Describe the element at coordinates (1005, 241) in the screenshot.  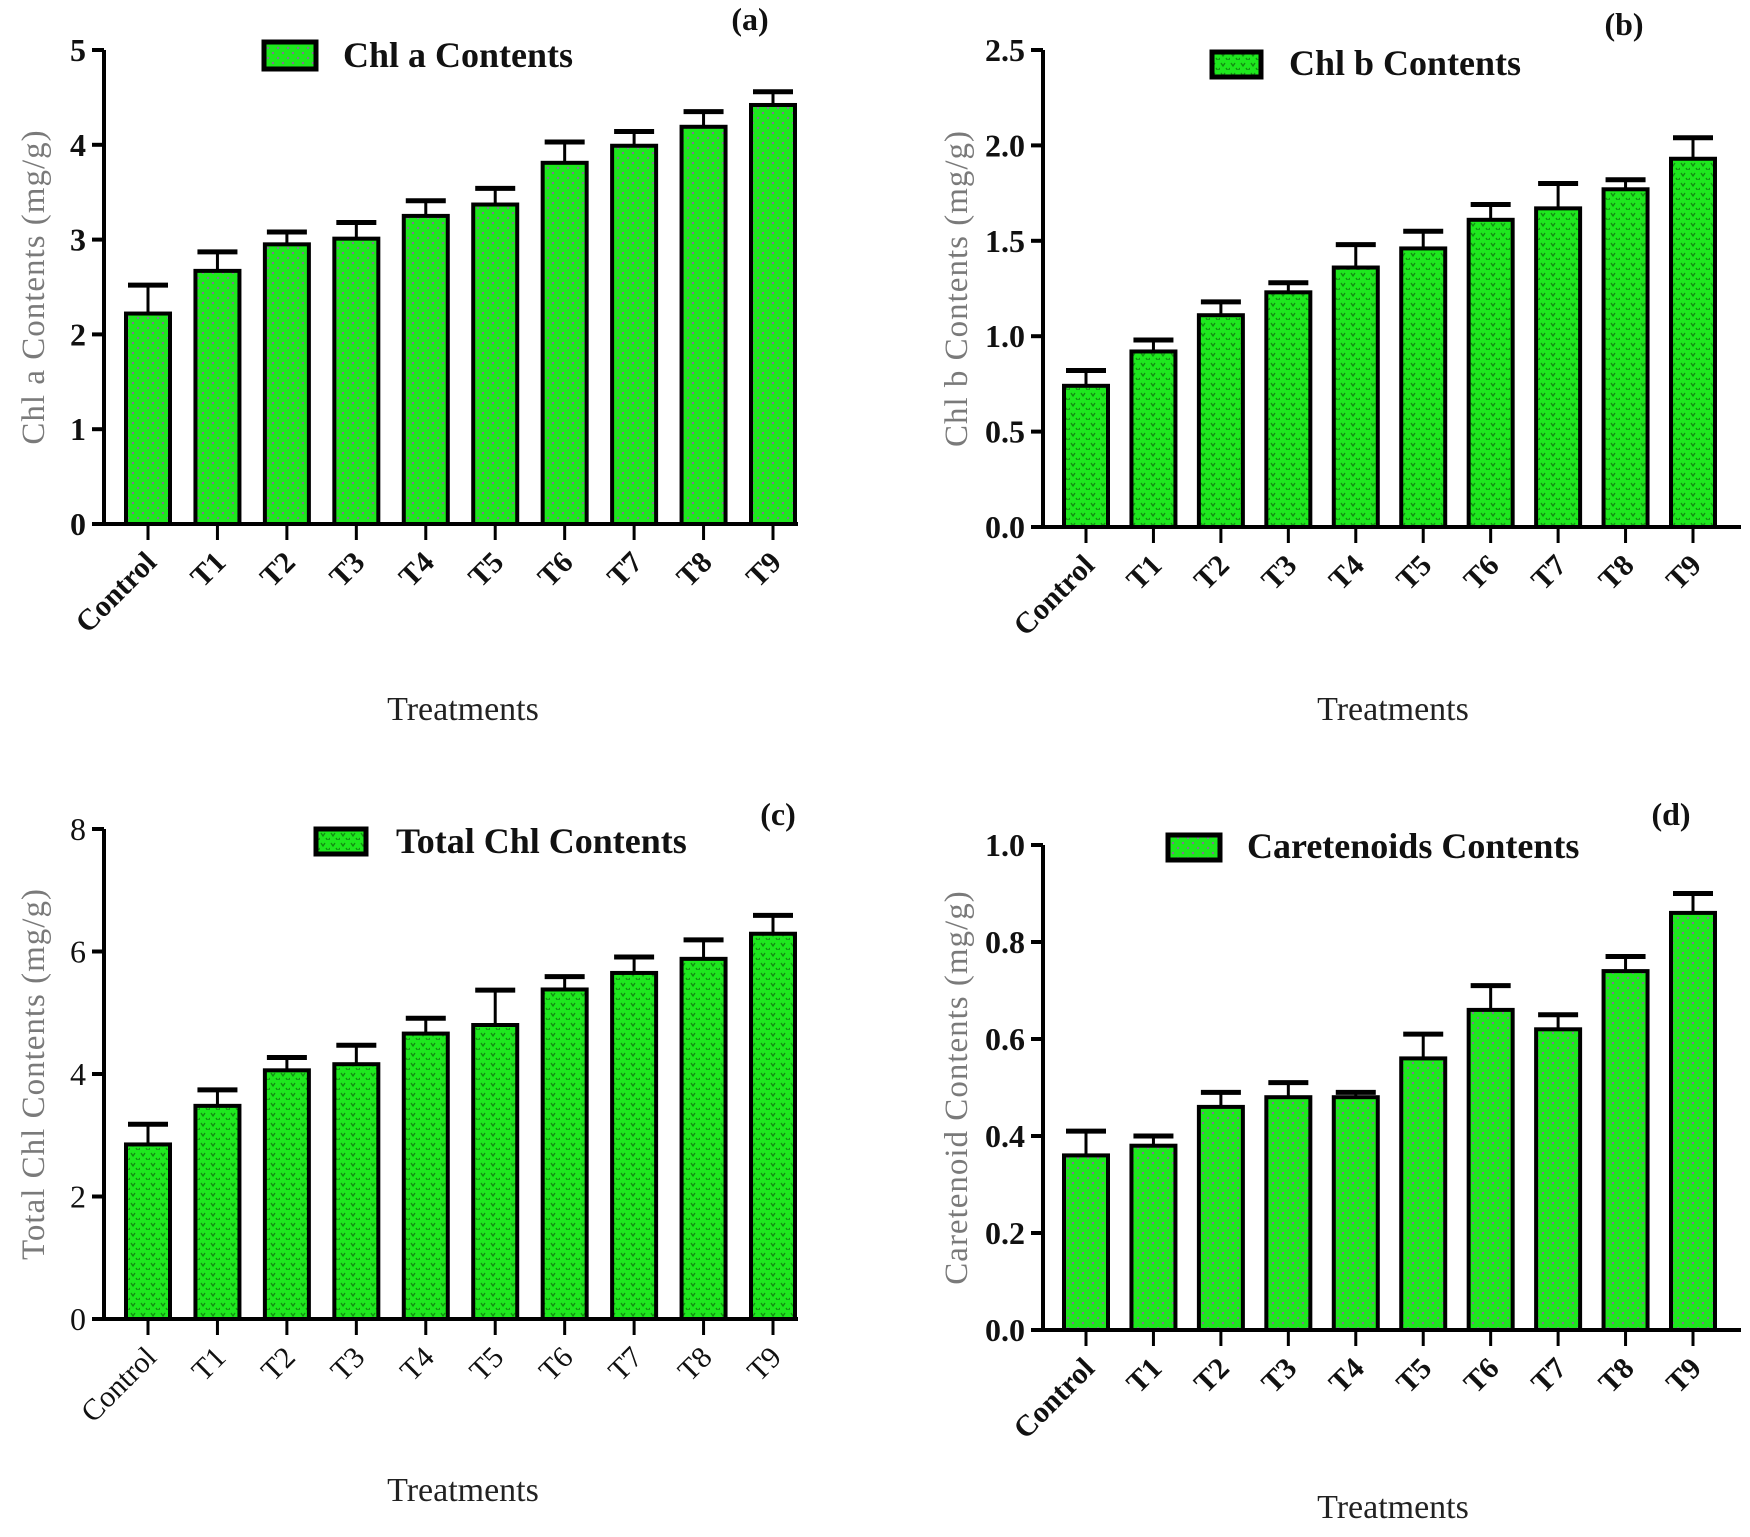
I see `y-tick-label: 1.5` at that location.